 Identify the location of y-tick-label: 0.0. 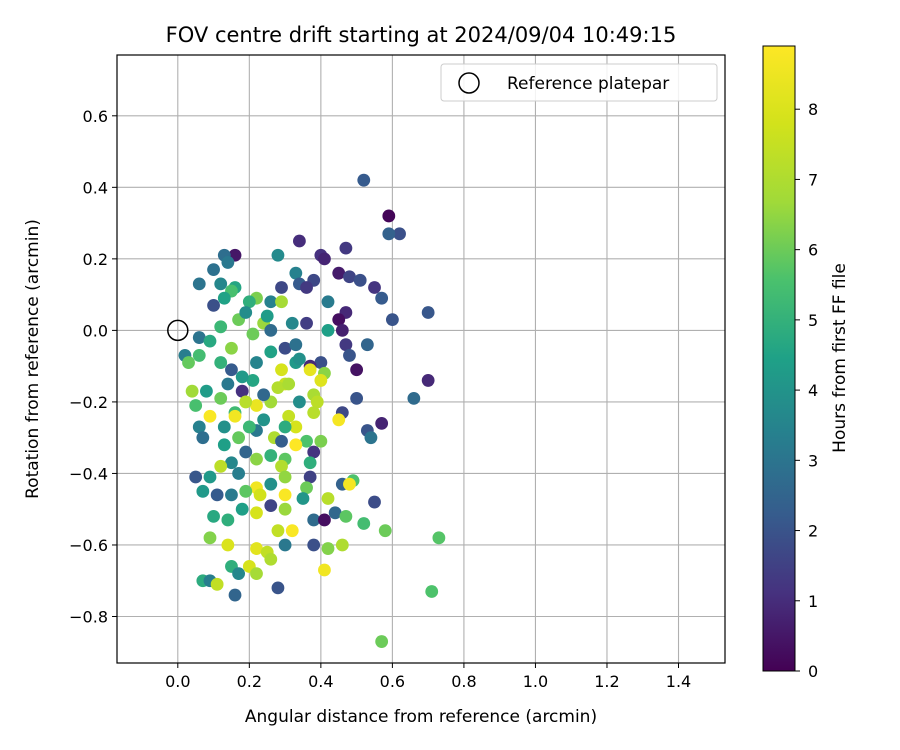
(95, 330).